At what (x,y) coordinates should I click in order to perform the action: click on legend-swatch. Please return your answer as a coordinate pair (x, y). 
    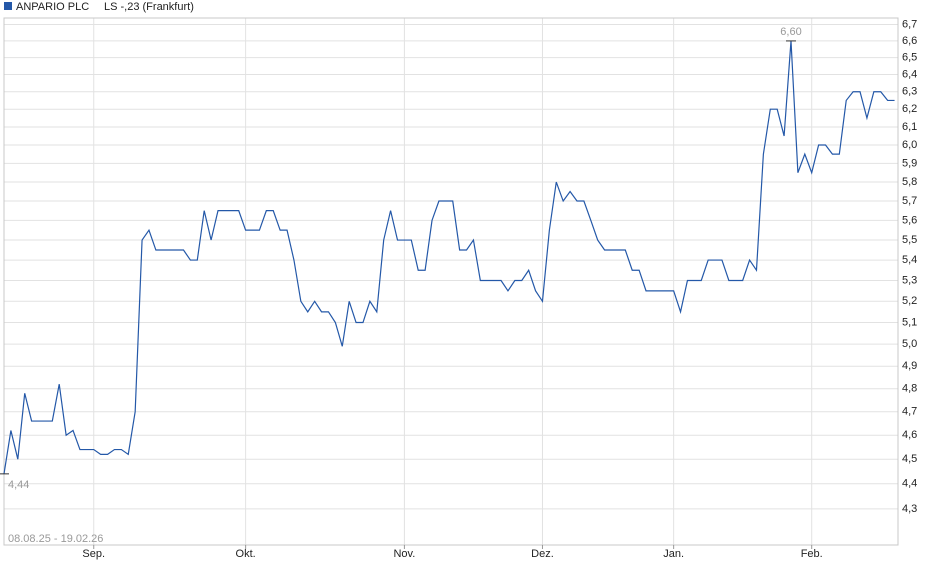
    Looking at the image, I should click on (8, 6).